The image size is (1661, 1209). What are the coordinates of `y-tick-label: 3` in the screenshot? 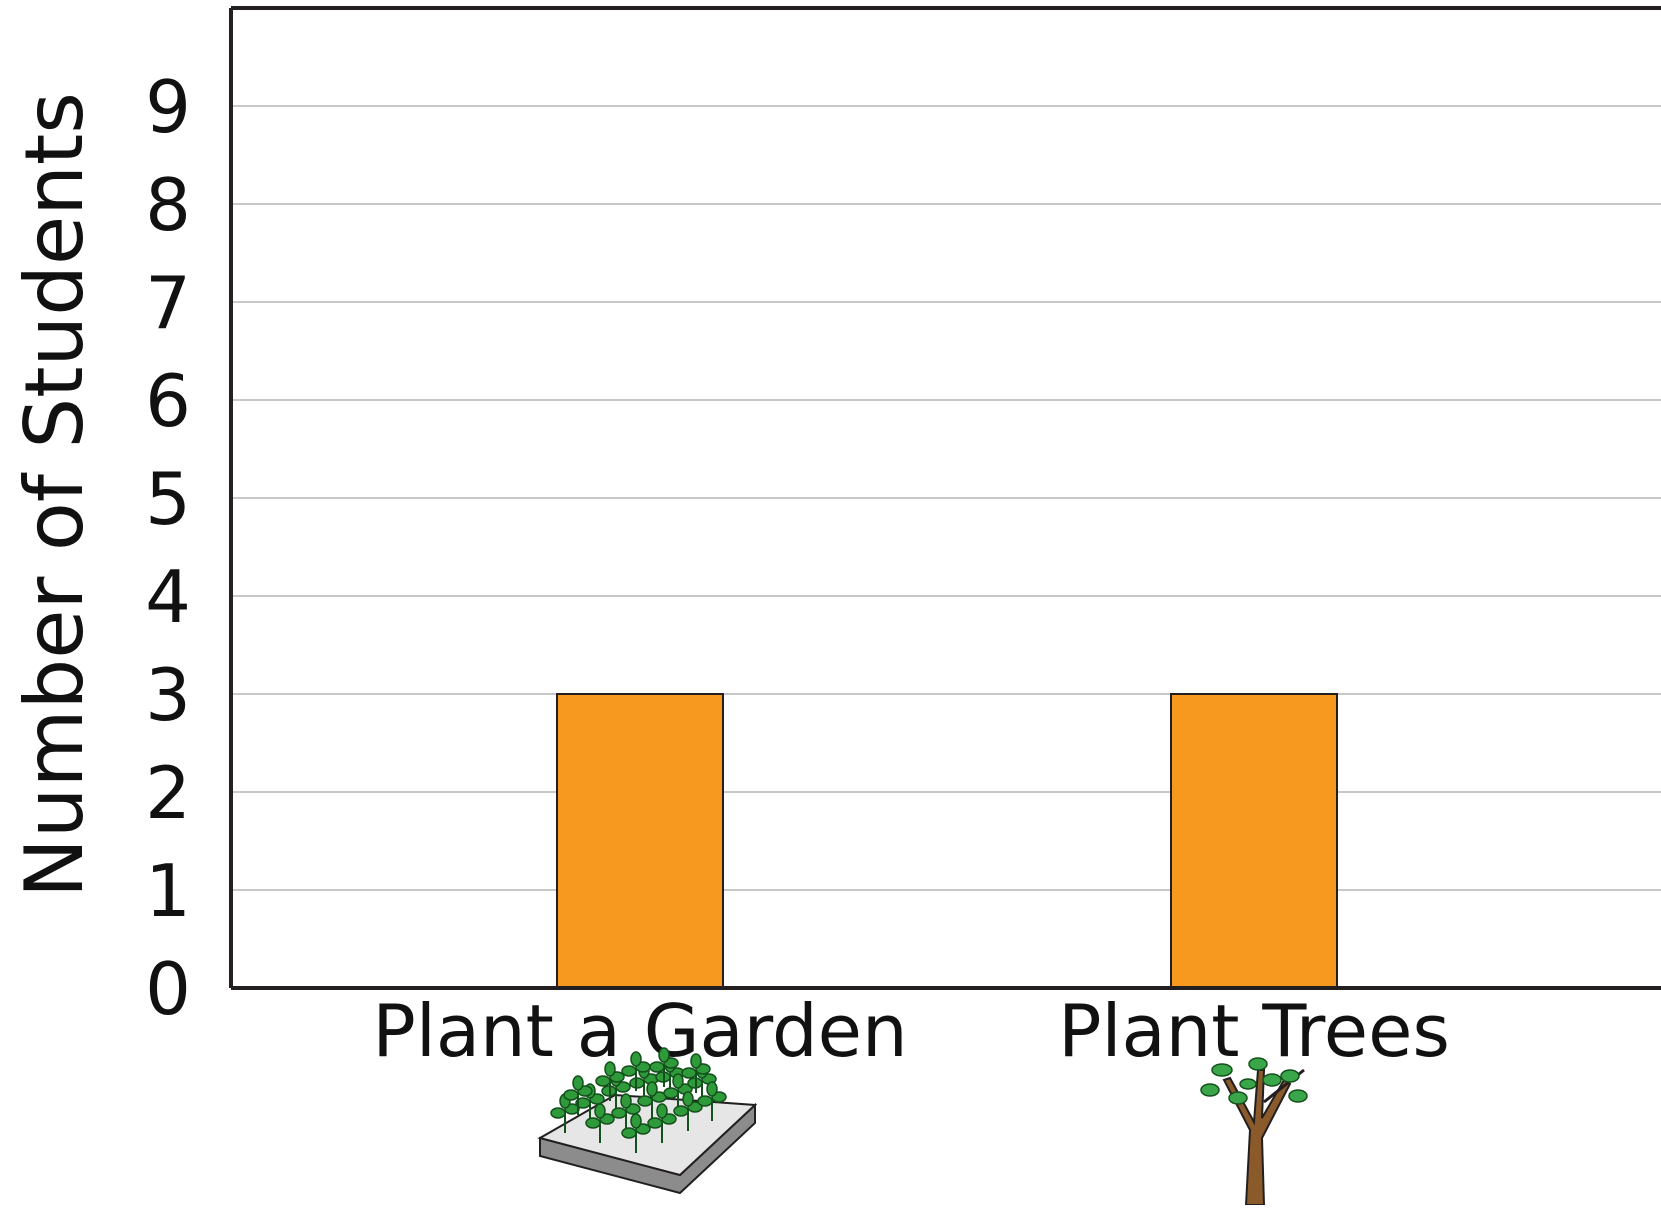 It's located at (168, 695).